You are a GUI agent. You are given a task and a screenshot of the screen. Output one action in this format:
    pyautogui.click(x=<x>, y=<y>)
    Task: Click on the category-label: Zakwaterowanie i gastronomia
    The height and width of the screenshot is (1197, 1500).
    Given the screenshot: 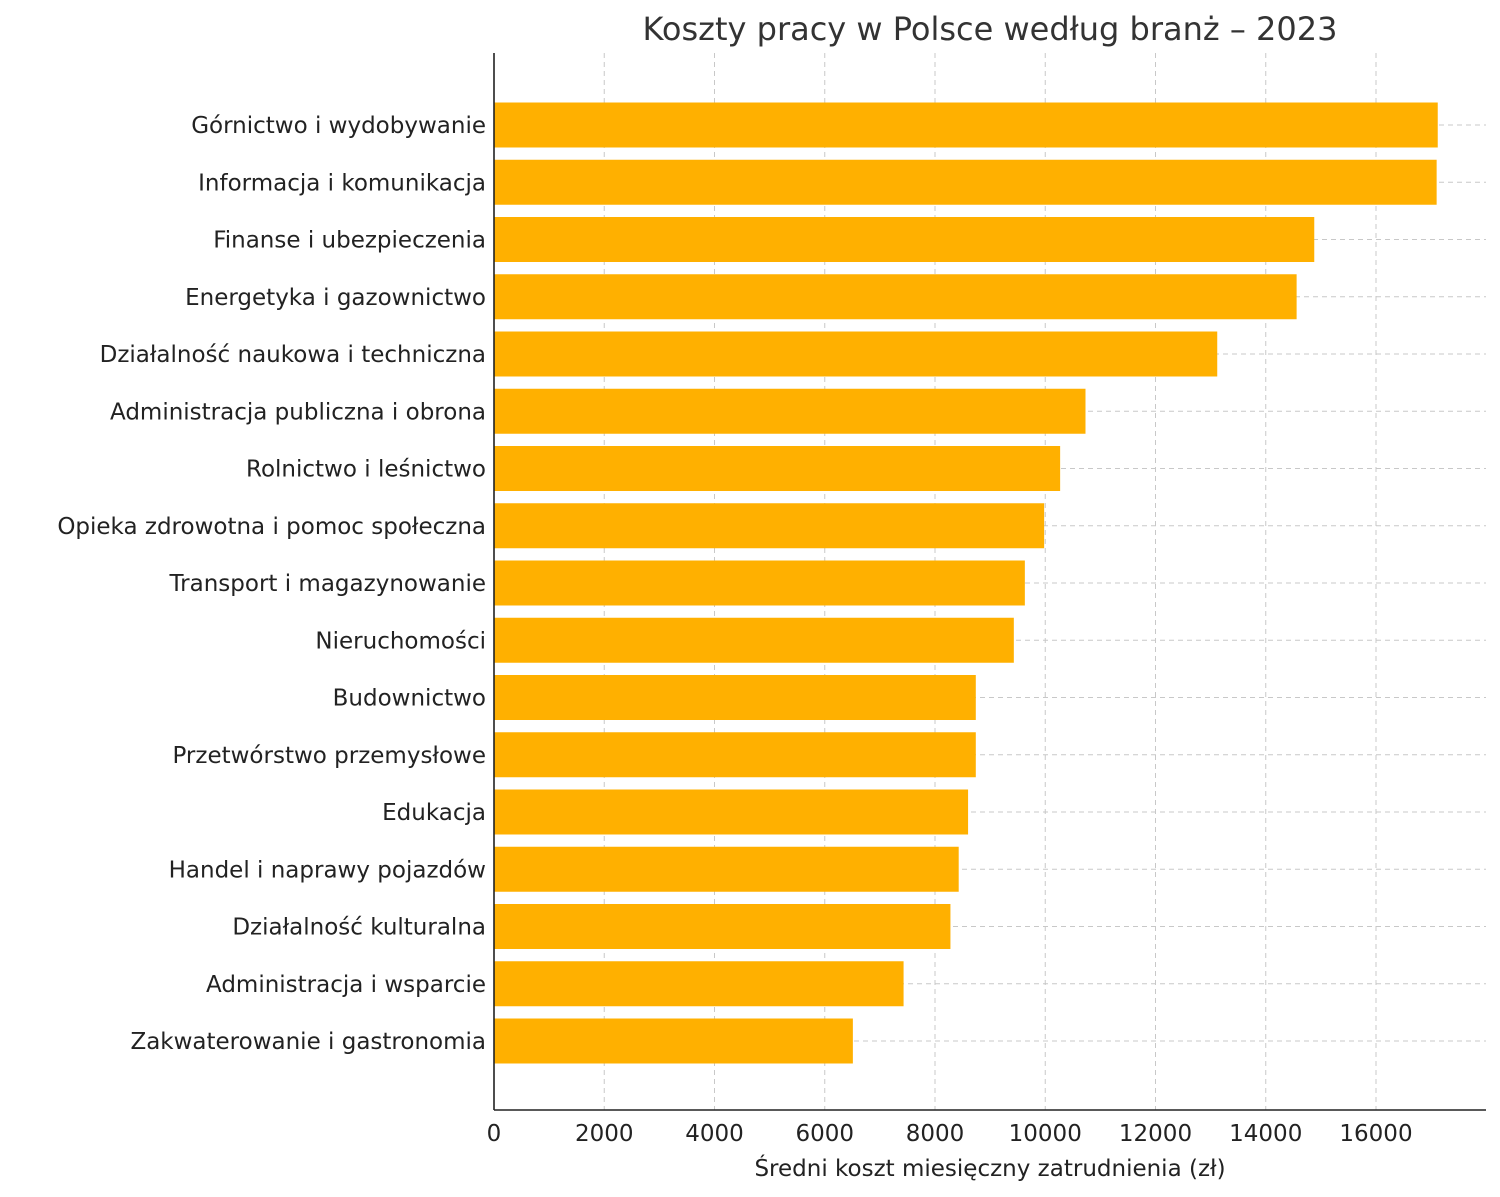 What is the action you would take?
    pyautogui.click(x=308, y=1042)
    